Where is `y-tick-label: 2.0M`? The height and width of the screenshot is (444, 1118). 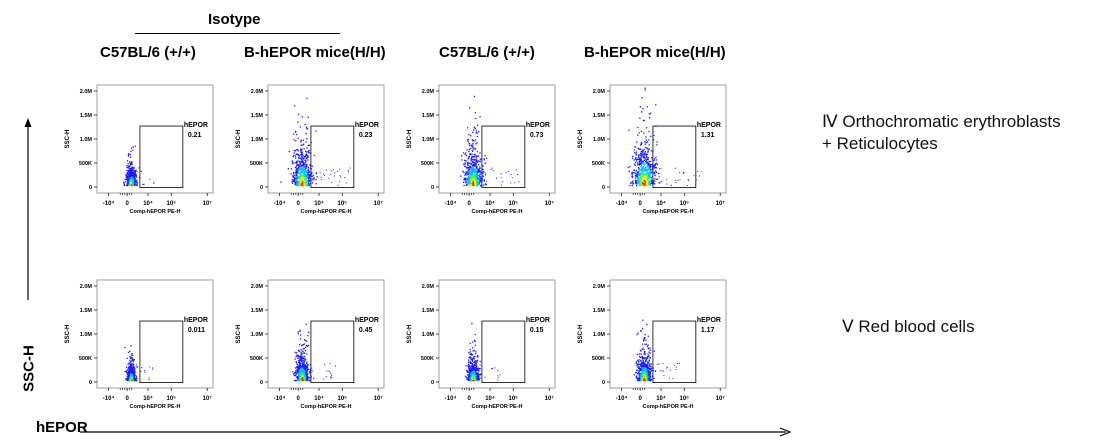 y-tick-label: 2.0M is located at coordinates (428, 287).